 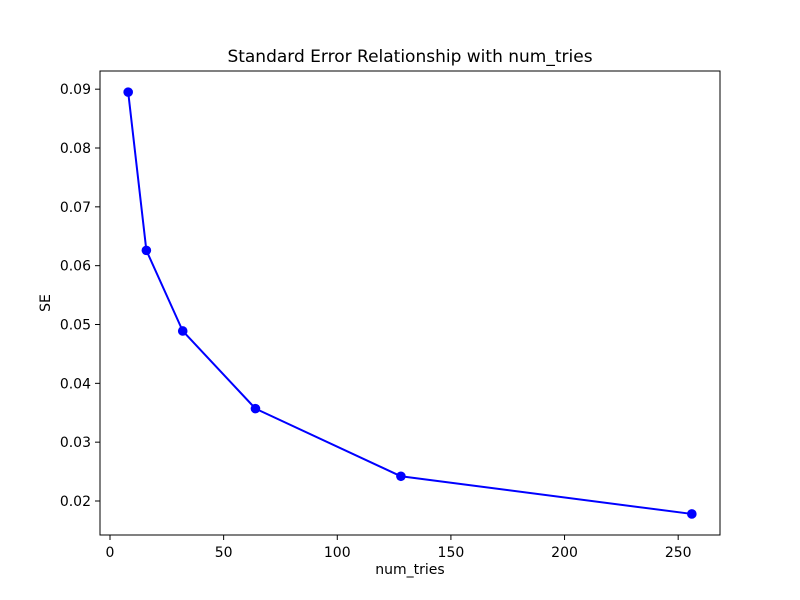 What do you see at coordinates (451, 553) in the screenshot?
I see `x-tick-label: 150` at bounding box center [451, 553].